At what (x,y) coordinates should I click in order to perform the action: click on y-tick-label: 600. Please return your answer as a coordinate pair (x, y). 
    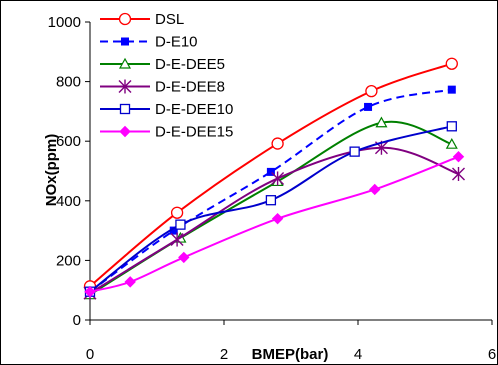
    Looking at the image, I should click on (68, 141).